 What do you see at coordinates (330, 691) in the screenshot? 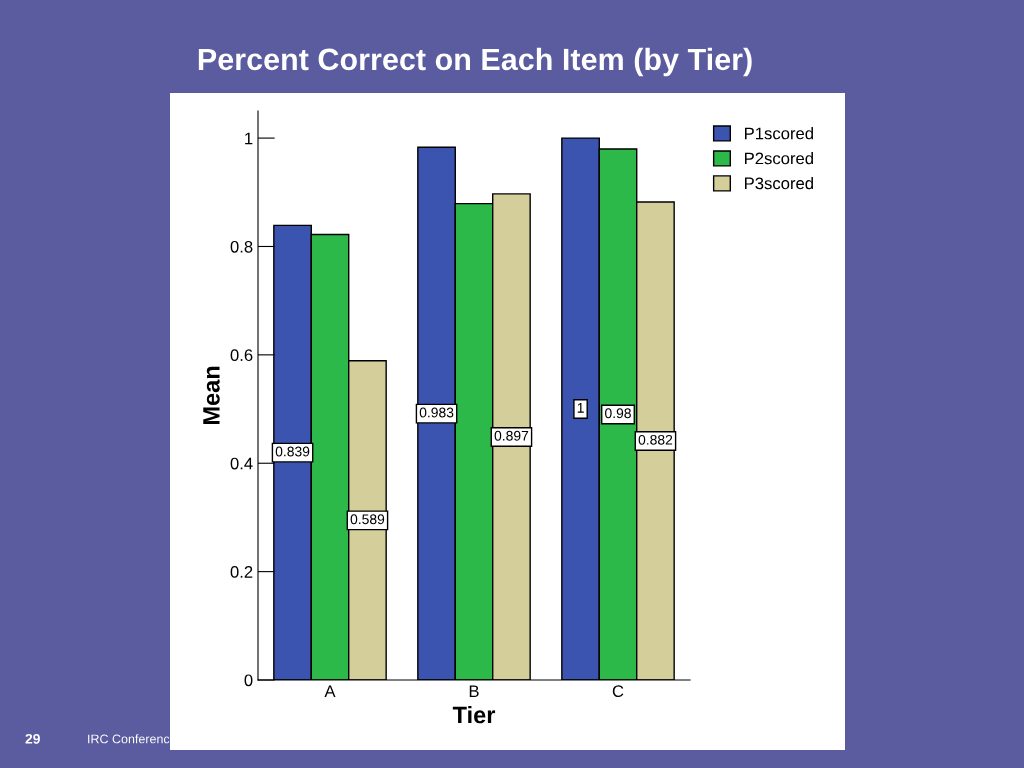
I see `x-tick-label: A` at bounding box center [330, 691].